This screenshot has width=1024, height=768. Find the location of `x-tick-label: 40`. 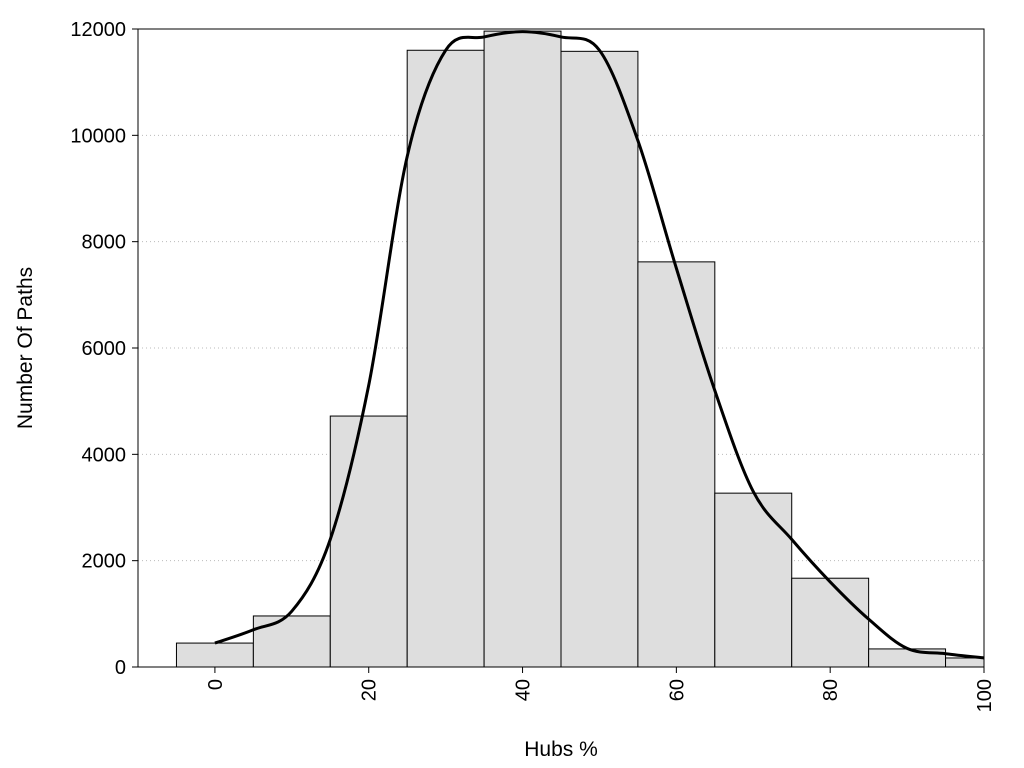

x-tick-label: 40 is located at coordinates (524, 690).